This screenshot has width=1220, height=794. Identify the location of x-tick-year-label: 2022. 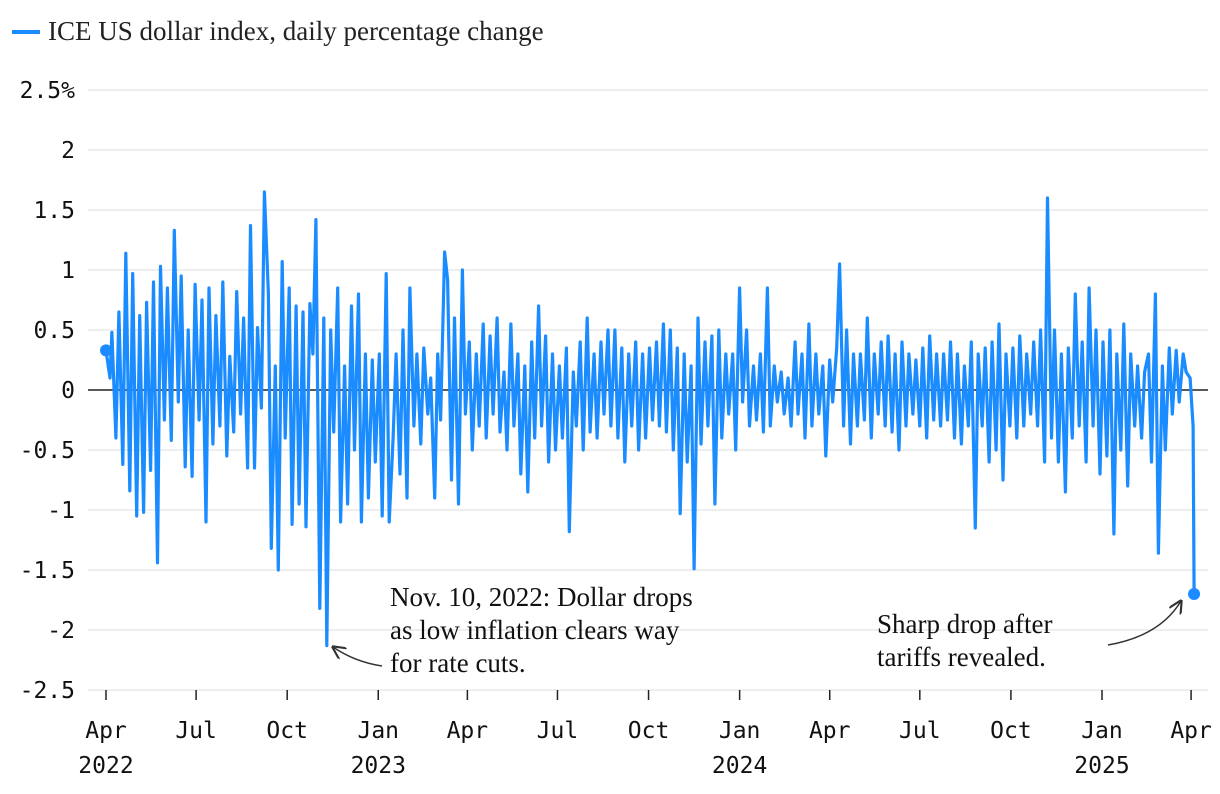
(105, 766).